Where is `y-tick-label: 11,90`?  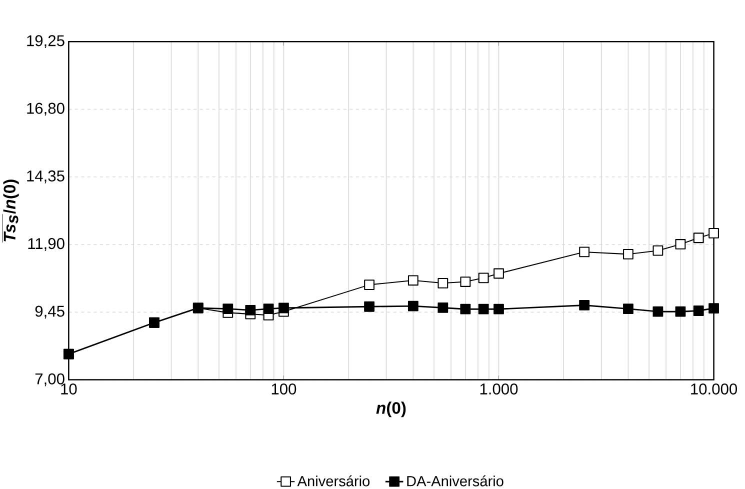
y-tick-label: 11,90 is located at coordinates (46, 244).